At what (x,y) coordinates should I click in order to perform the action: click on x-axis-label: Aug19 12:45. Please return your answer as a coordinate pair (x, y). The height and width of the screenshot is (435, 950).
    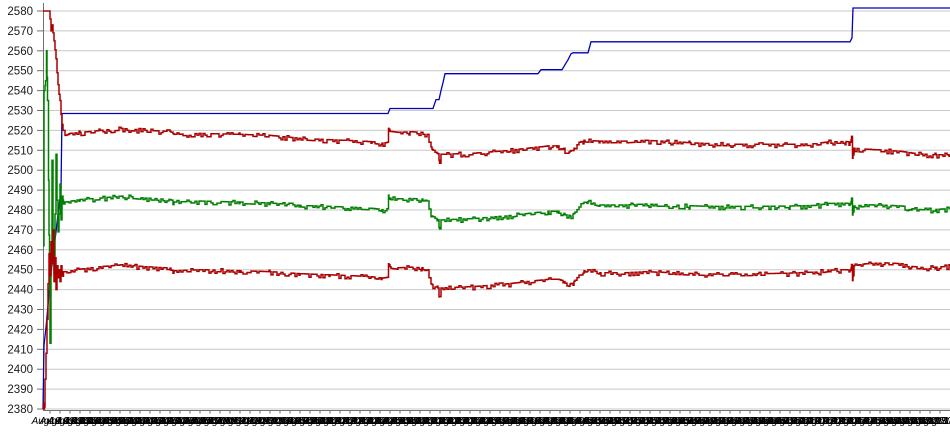
    Looking at the image, I should click on (372, 421).